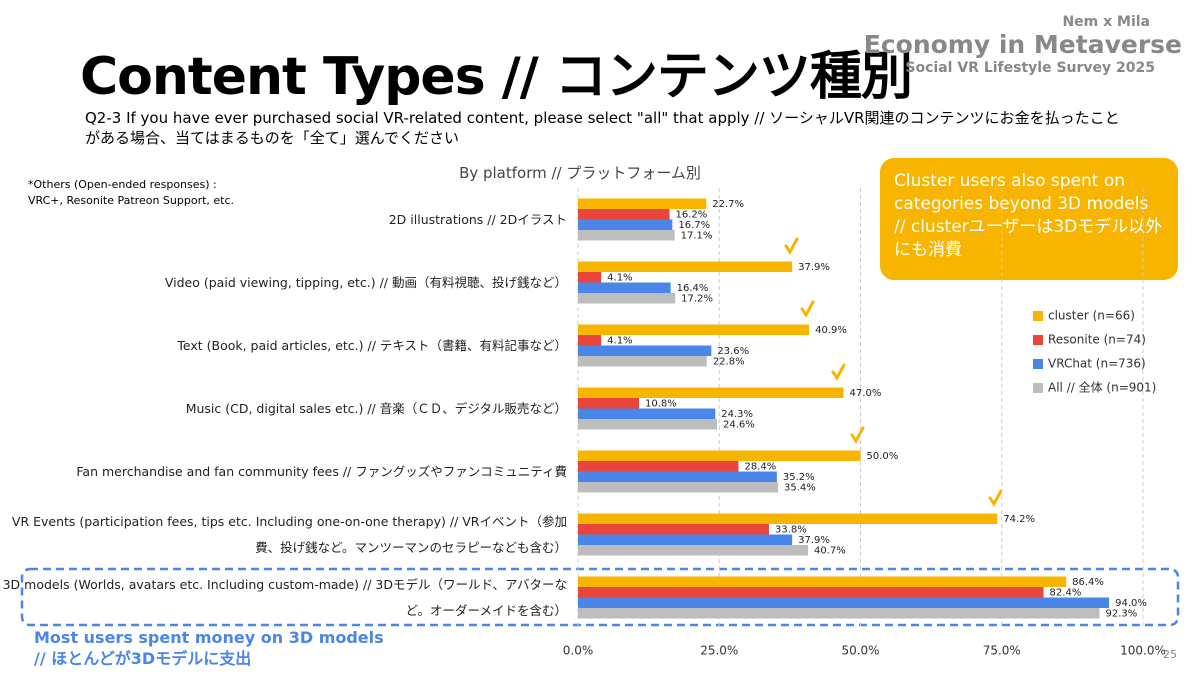 The height and width of the screenshot is (675, 1200). What do you see at coordinates (1097, 364) in the screenshot?
I see `legend-label: VRChat (n=736)` at bounding box center [1097, 364].